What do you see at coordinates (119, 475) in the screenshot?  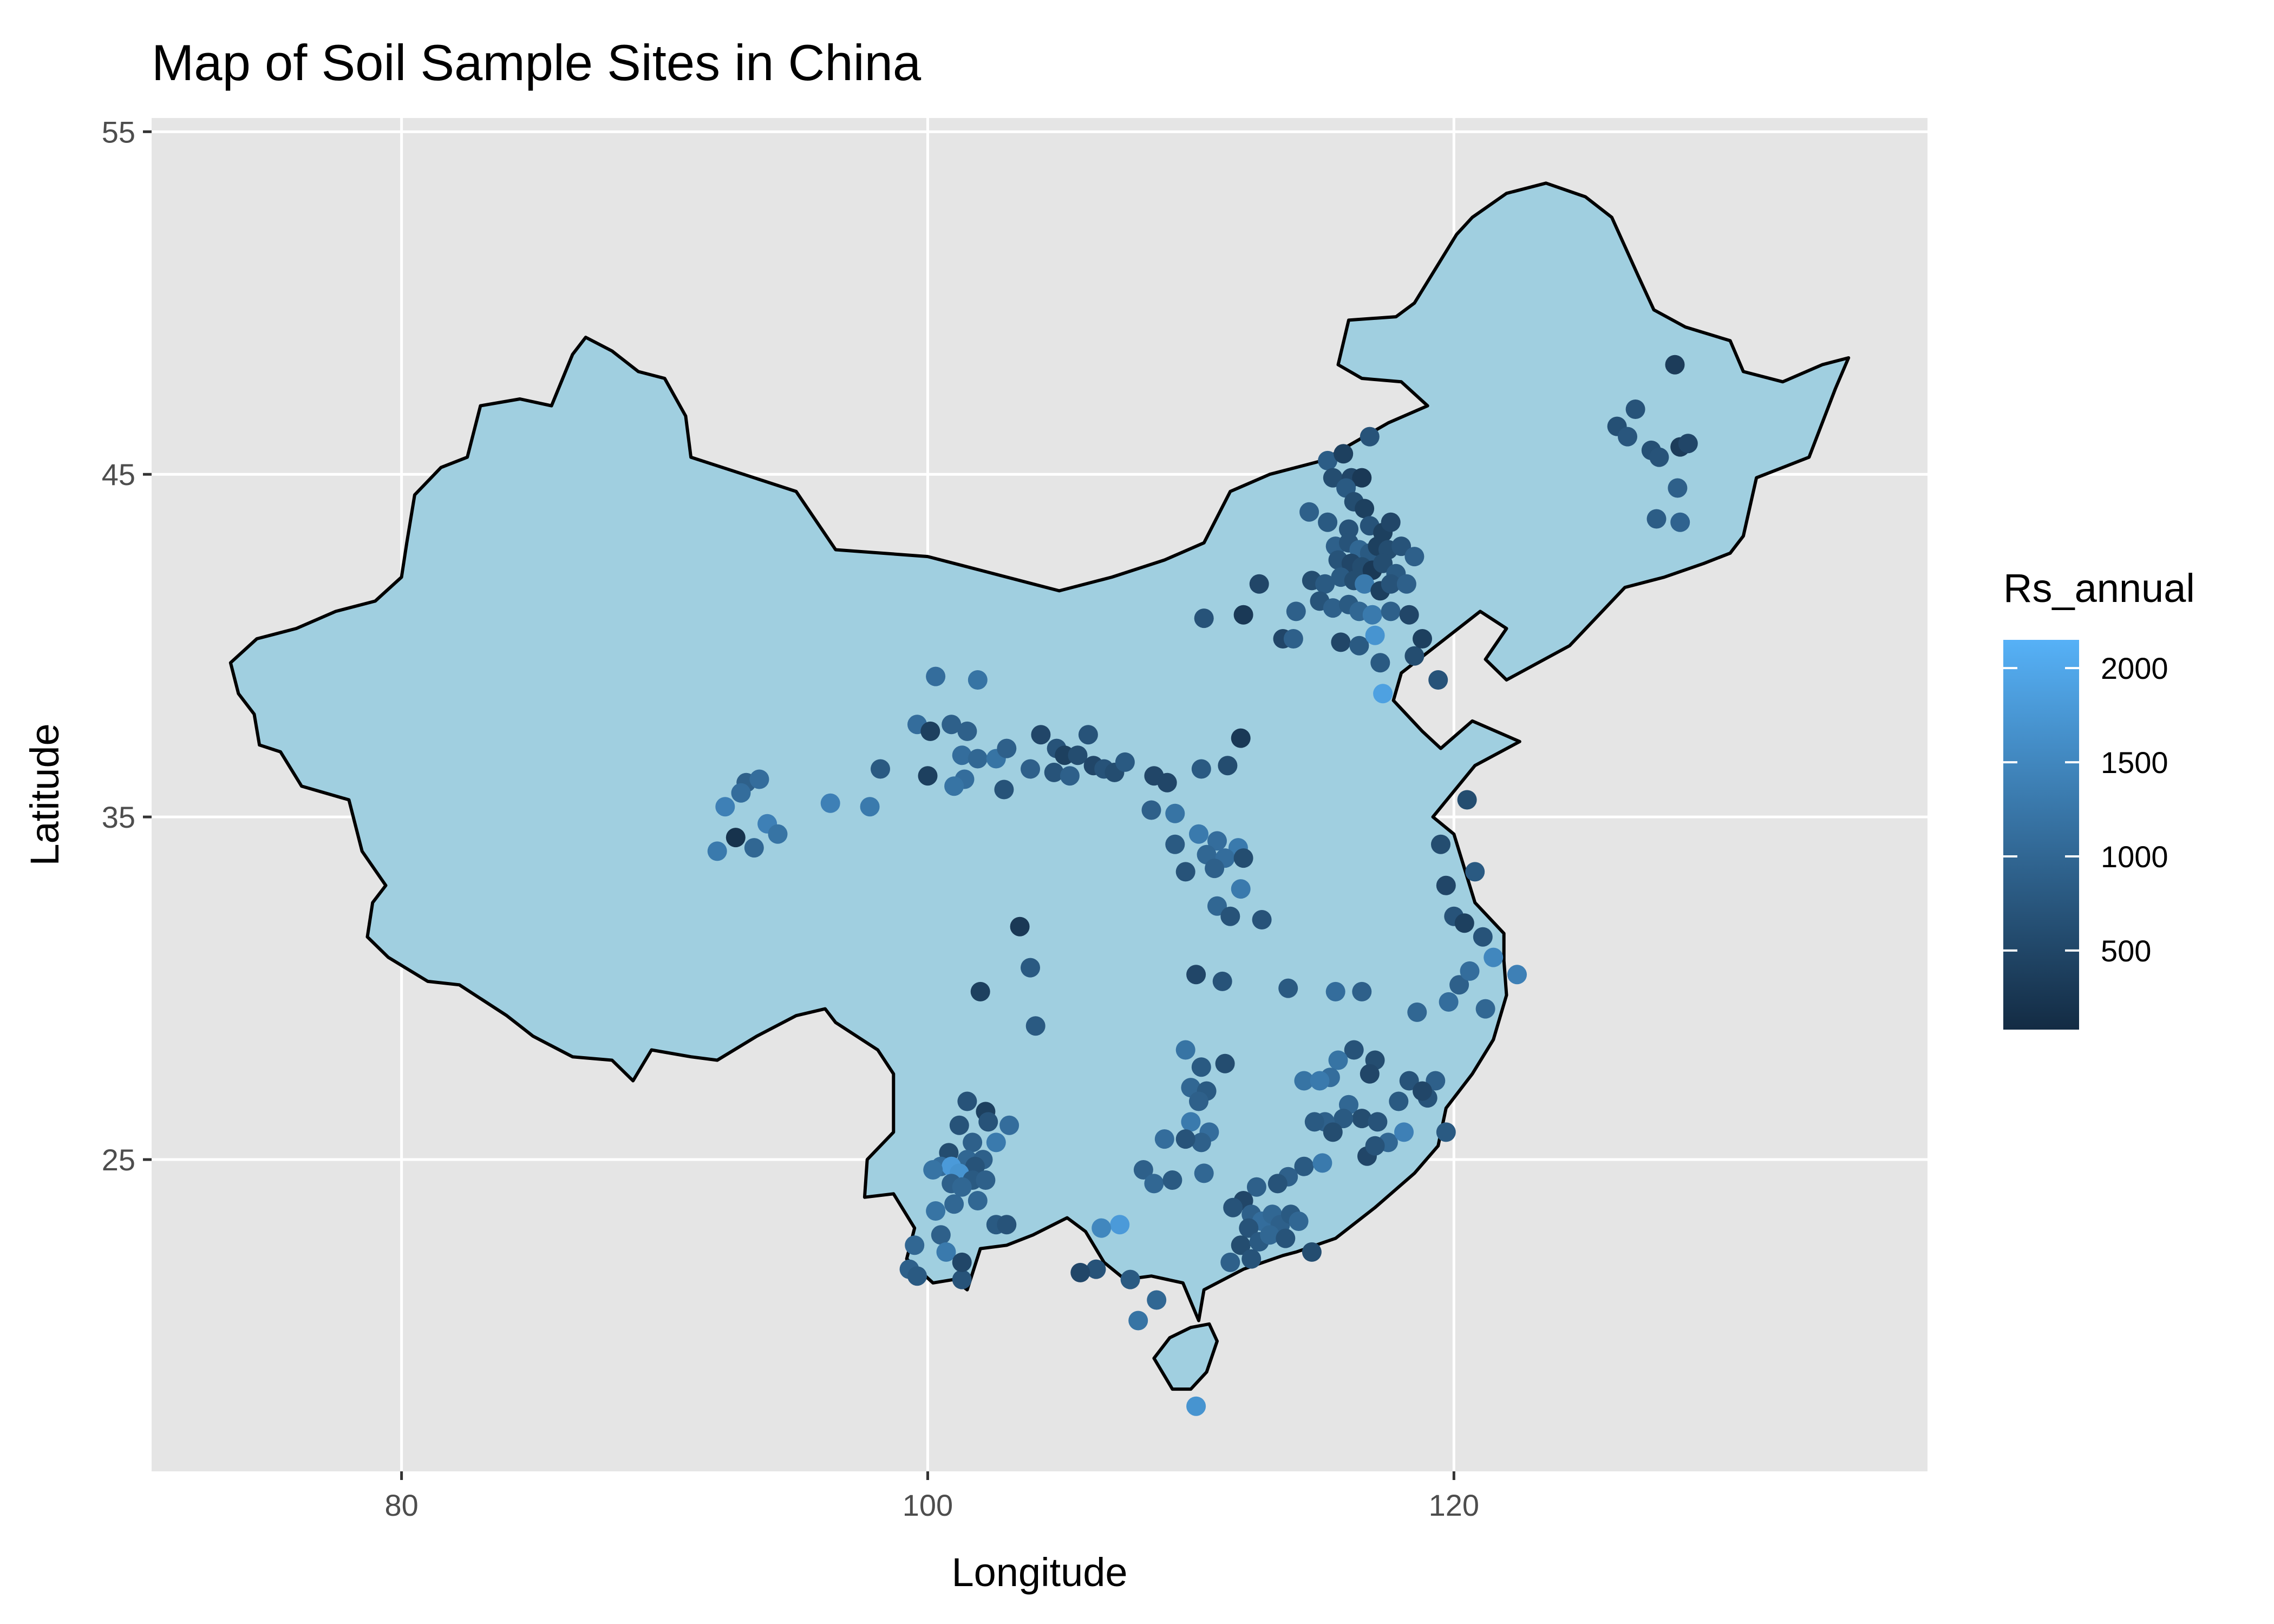 I see `y-tick-label: 45` at bounding box center [119, 475].